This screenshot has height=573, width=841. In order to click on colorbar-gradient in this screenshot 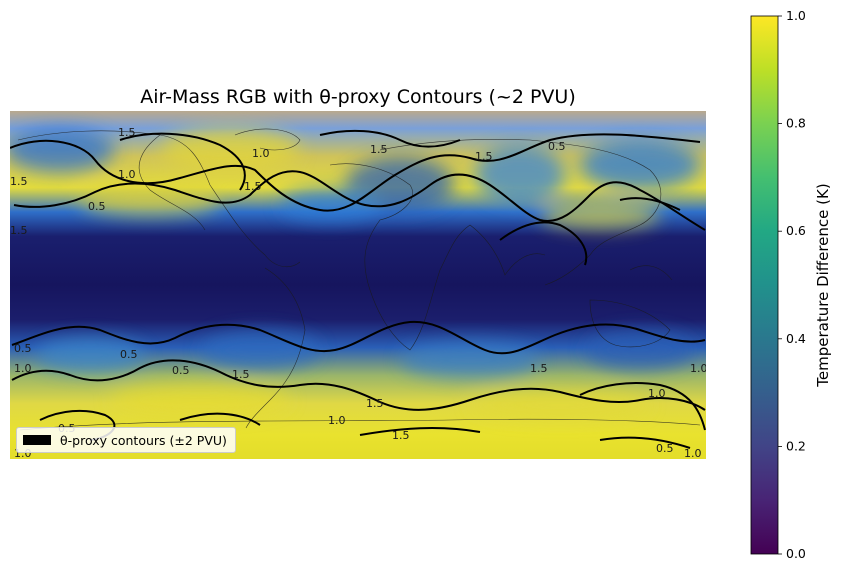, I will do `click(764, 285)`.